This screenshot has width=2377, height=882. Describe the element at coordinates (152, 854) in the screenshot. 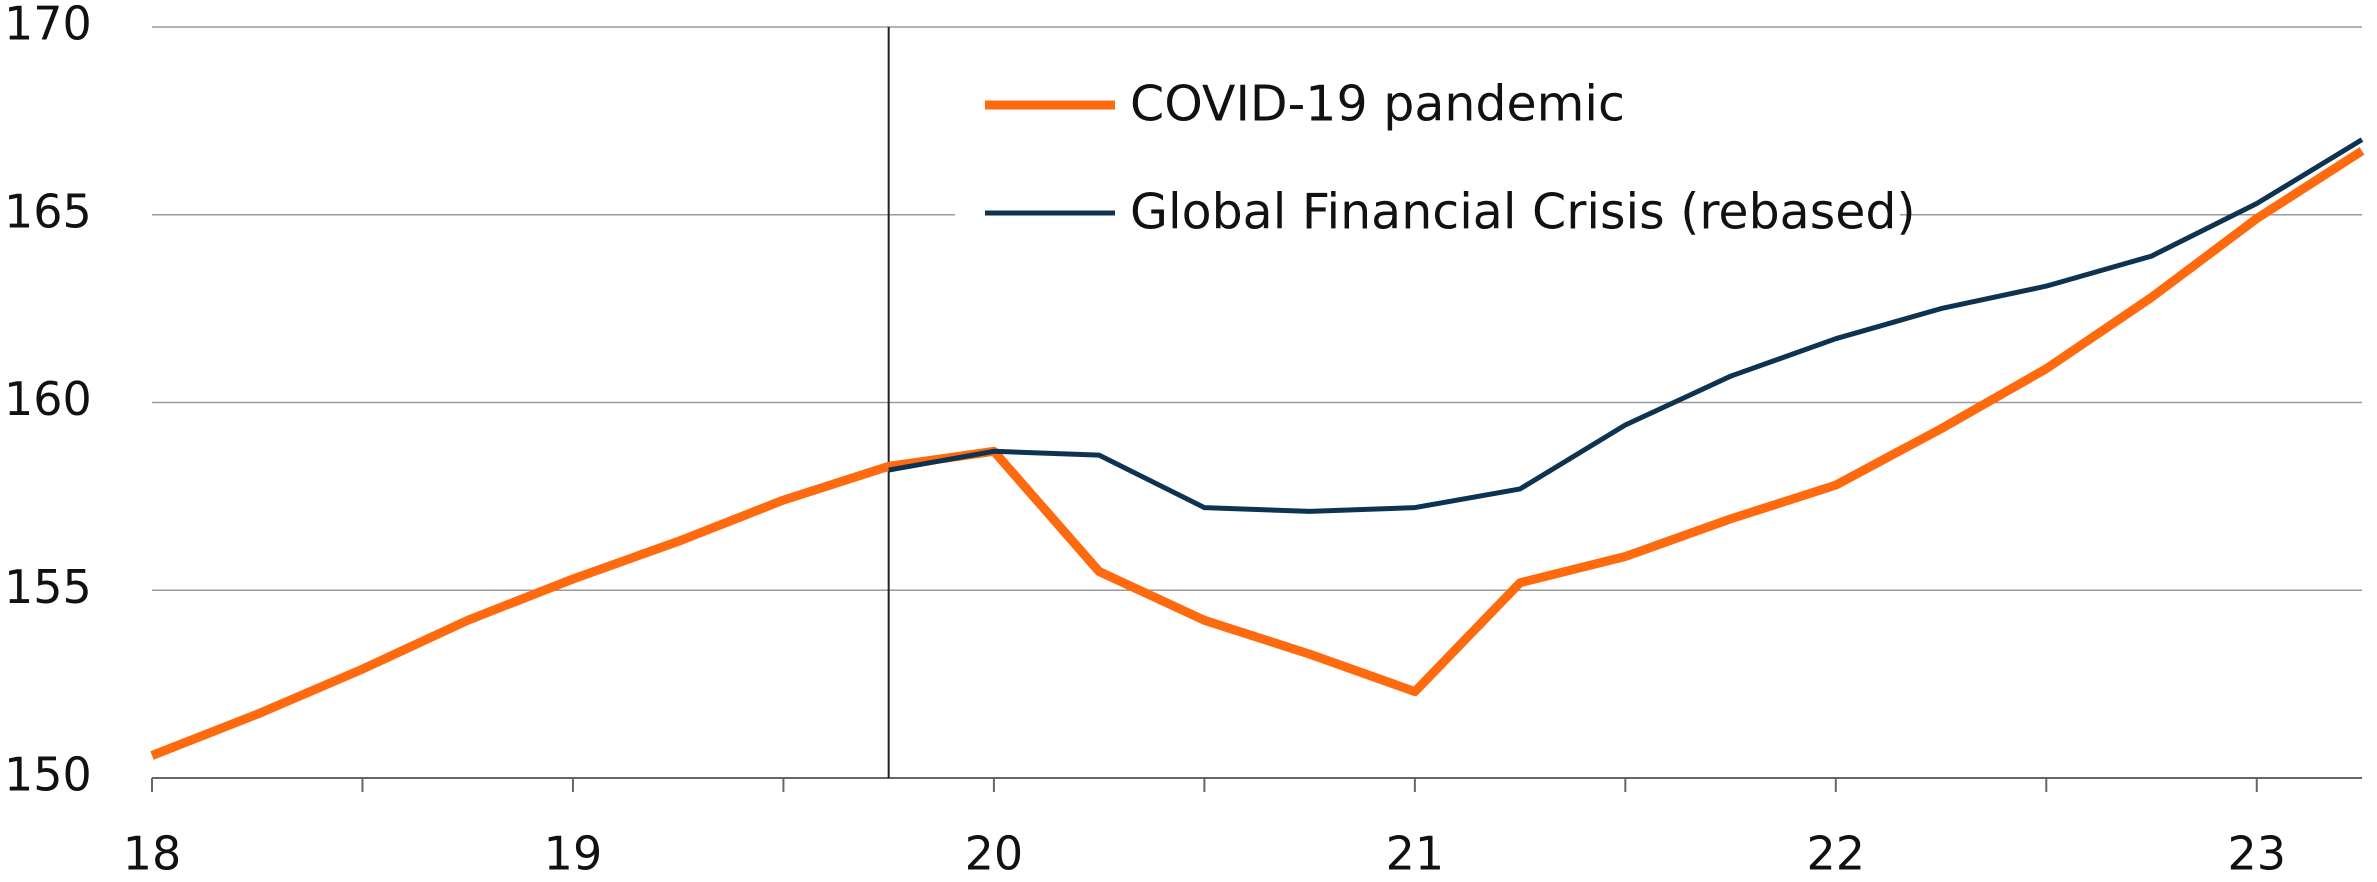

I see `x-tick-label: 18` at that location.